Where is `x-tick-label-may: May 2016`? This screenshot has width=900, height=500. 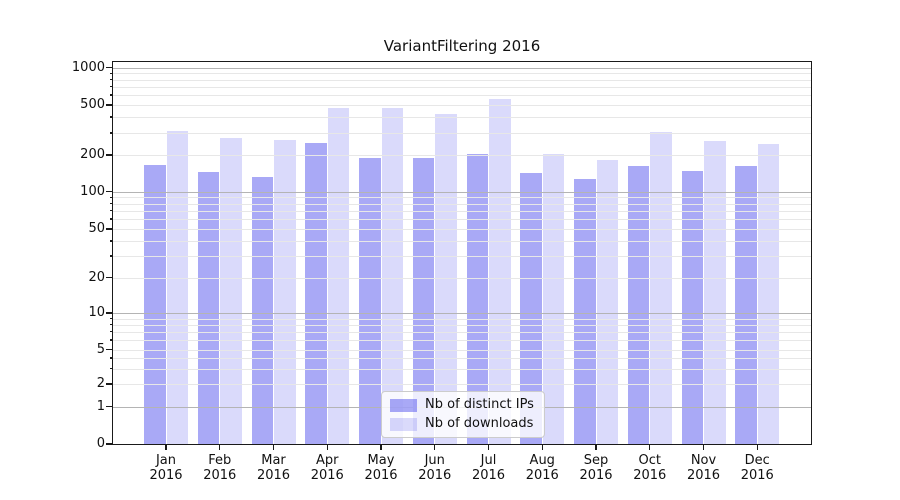 x-tick-label-may: May 2016 is located at coordinates (381, 468).